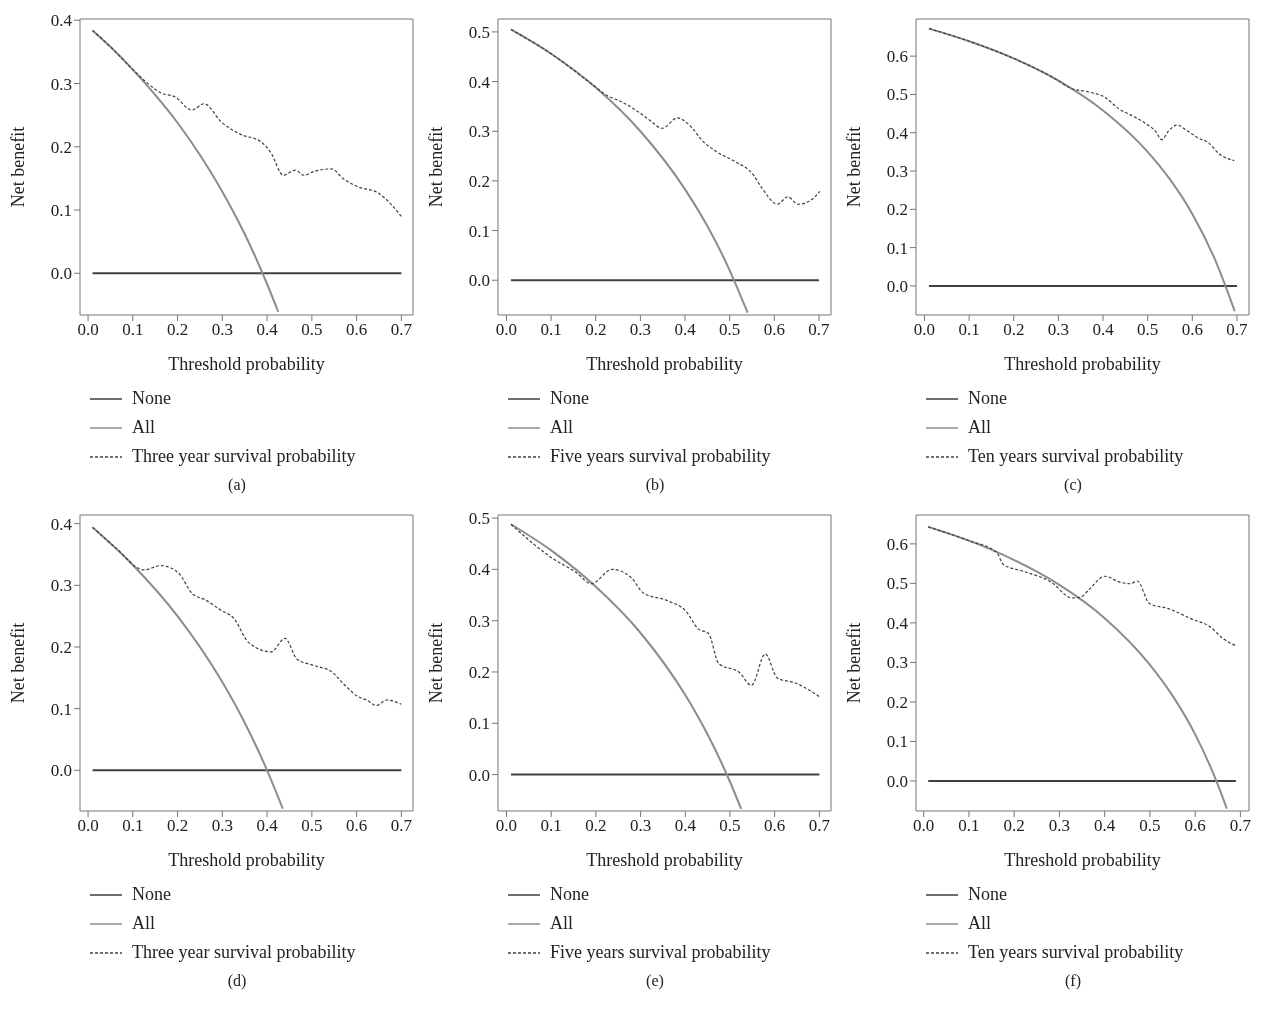 The height and width of the screenshot is (1009, 1272). I want to click on text: (e), so click(655, 981).